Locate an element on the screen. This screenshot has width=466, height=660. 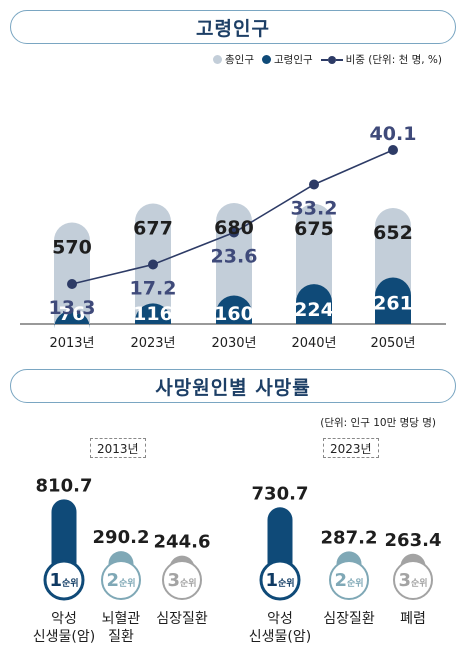
x-tick-label: 2030년 is located at coordinates (233, 343).